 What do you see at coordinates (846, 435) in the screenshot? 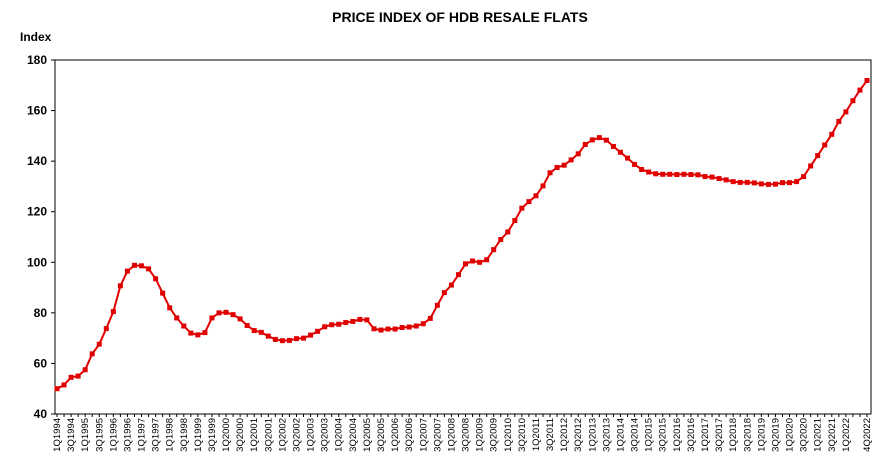
I see `x-tick-label: 1Q2022` at bounding box center [846, 435].